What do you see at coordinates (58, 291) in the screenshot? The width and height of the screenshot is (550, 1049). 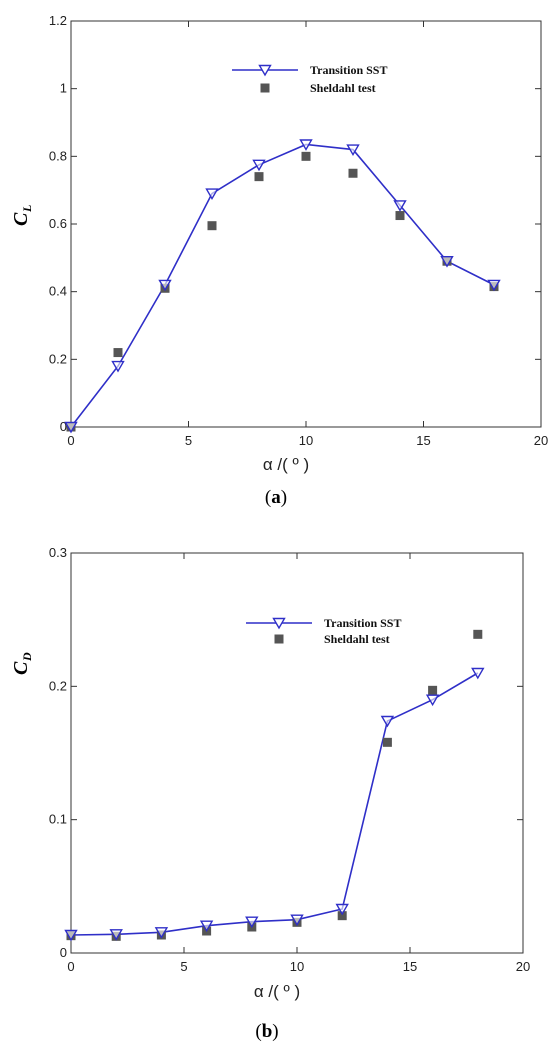 I see `y-tick-label: 0.4` at bounding box center [58, 291].